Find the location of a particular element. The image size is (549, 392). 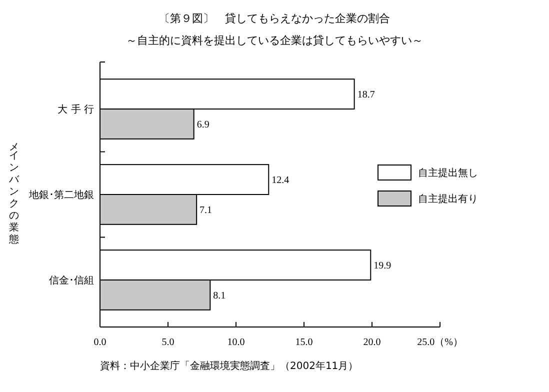

legend-label: 自主提出有り is located at coordinates (448, 199).